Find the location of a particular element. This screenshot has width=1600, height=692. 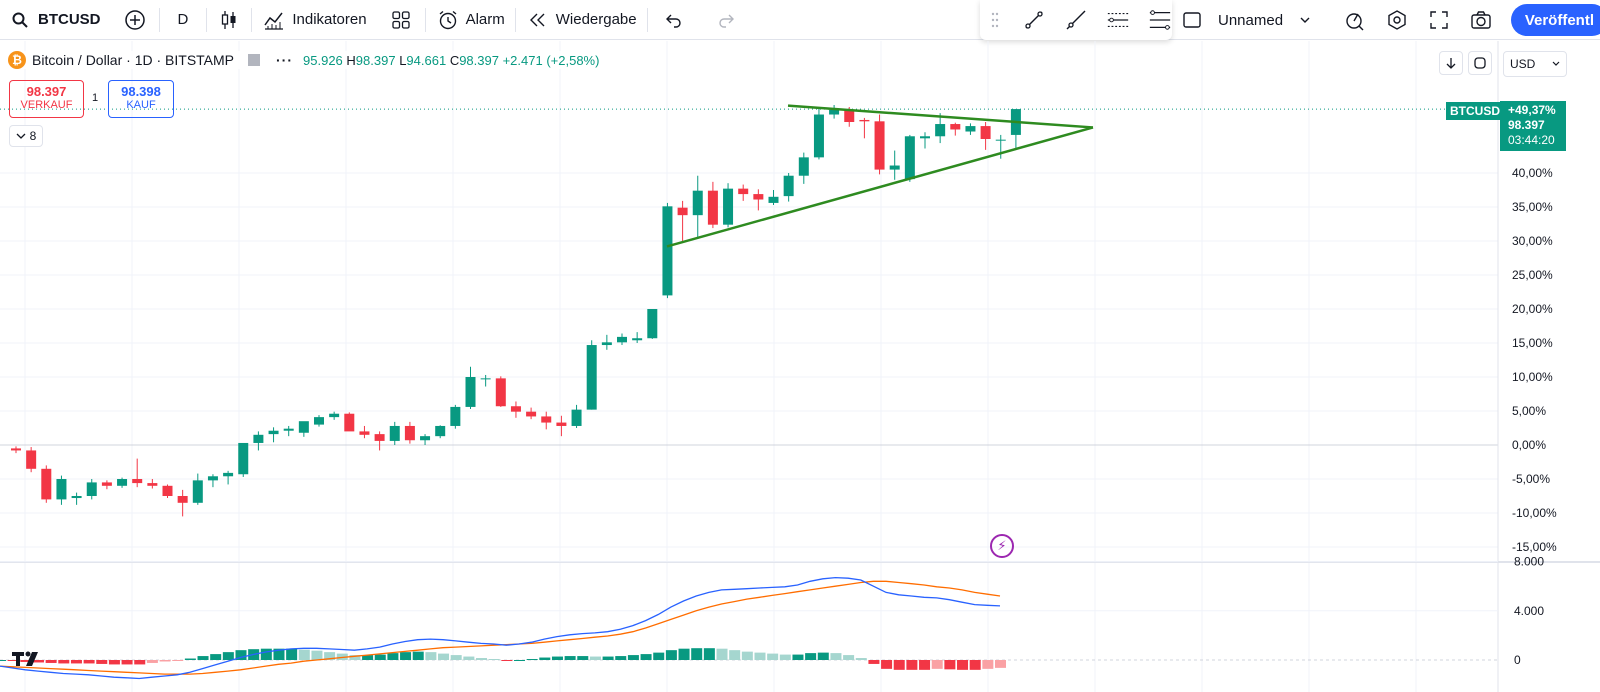

quick-search-icon is located at coordinates (1355, 20).